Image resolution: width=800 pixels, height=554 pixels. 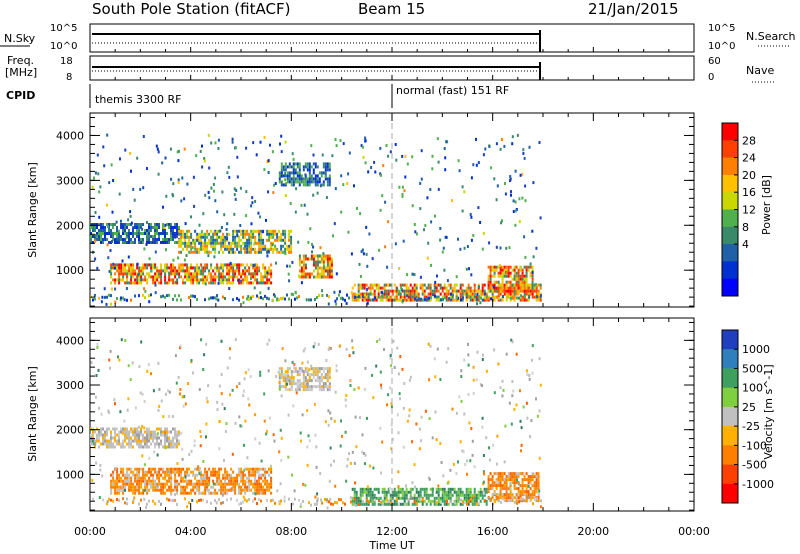 What do you see at coordinates (730, 287) in the screenshot?
I see `colorbar-swatch` at bounding box center [730, 287].